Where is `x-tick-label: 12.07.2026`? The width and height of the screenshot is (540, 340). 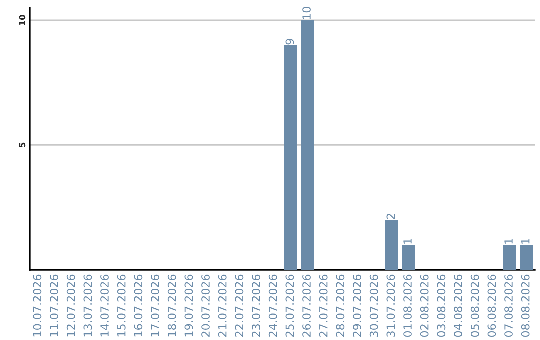
x-tick-label: 12.07.2026 is located at coordinates (71, 305).